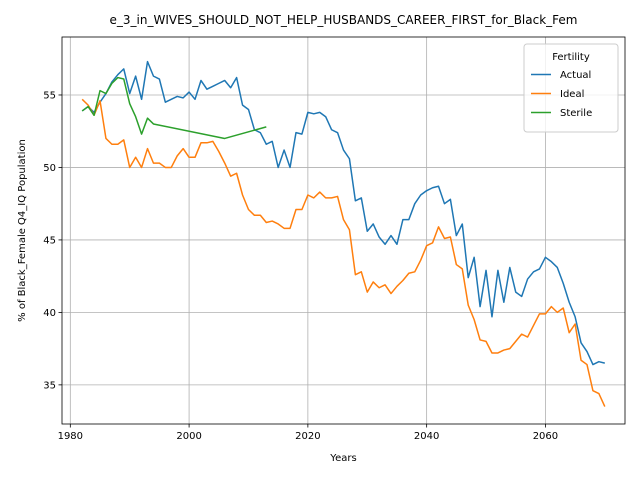 This screenshot has width=640, height=480. I want to click on y-axis-label: % of Black_Female Q4_IQ Population, so click(22, 230).